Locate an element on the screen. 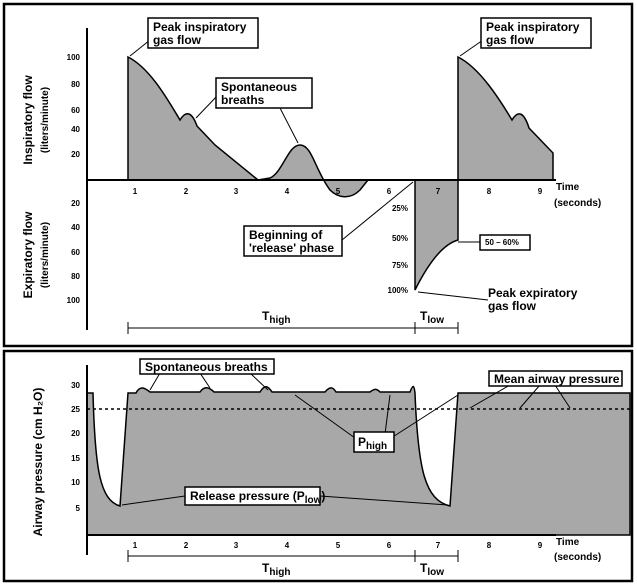 The width and height of the screenshot is (637, 585). tick: 75% is located at coordinates (400, 265).